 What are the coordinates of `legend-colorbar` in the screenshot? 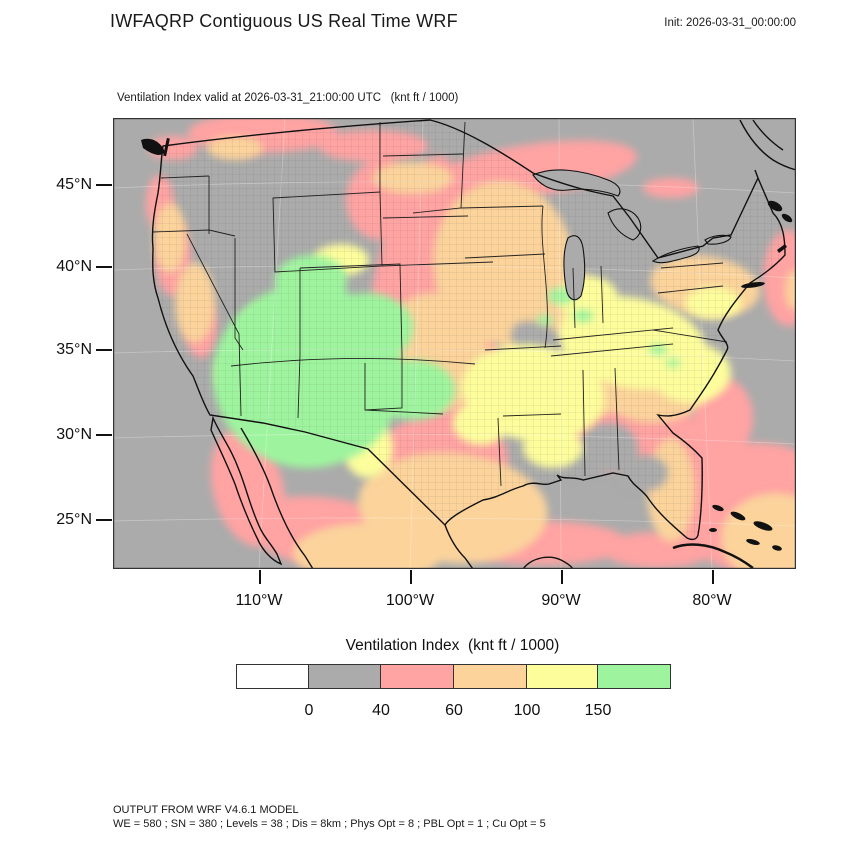 It's located at (453, 676).